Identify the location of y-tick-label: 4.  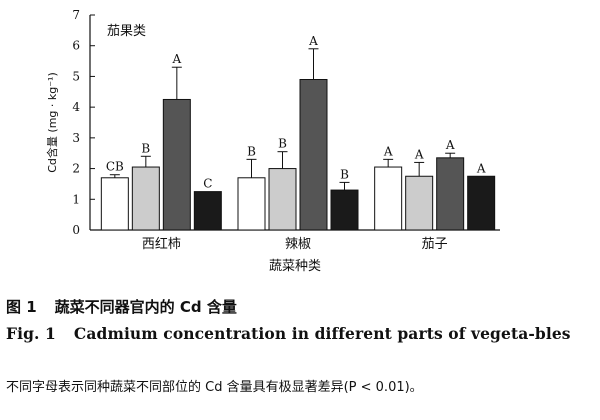
(76, 107).